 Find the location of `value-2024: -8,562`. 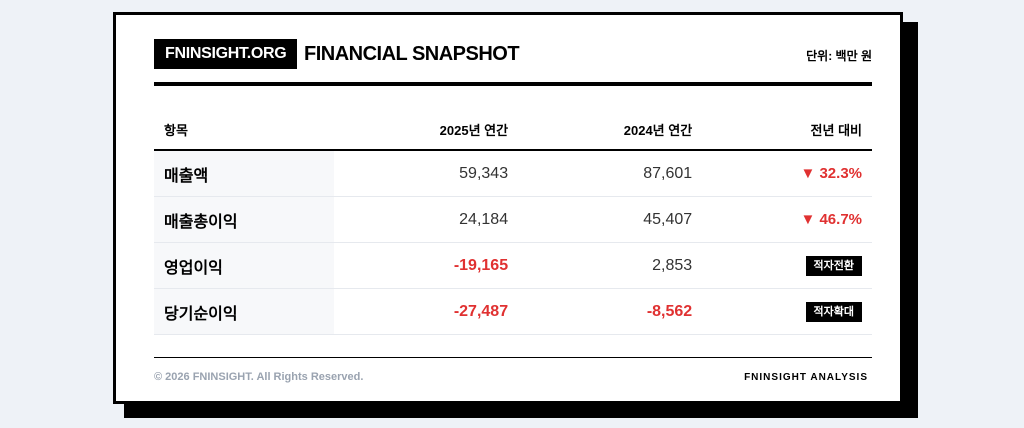

value-2024: -8,562 is located at coordinates (610, 311).